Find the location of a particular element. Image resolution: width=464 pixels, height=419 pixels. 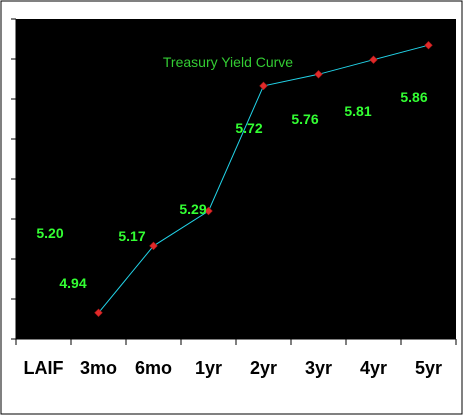

x-tick-label: 4yr is located at coordinates (373, 368).